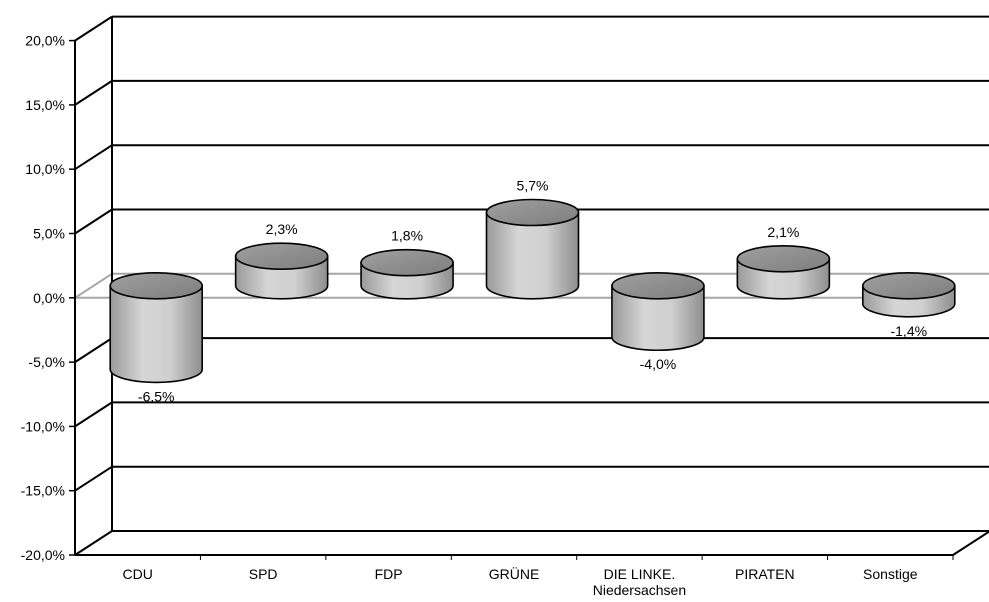  I want to click on data-label: 2,3%, so click(282, 229).